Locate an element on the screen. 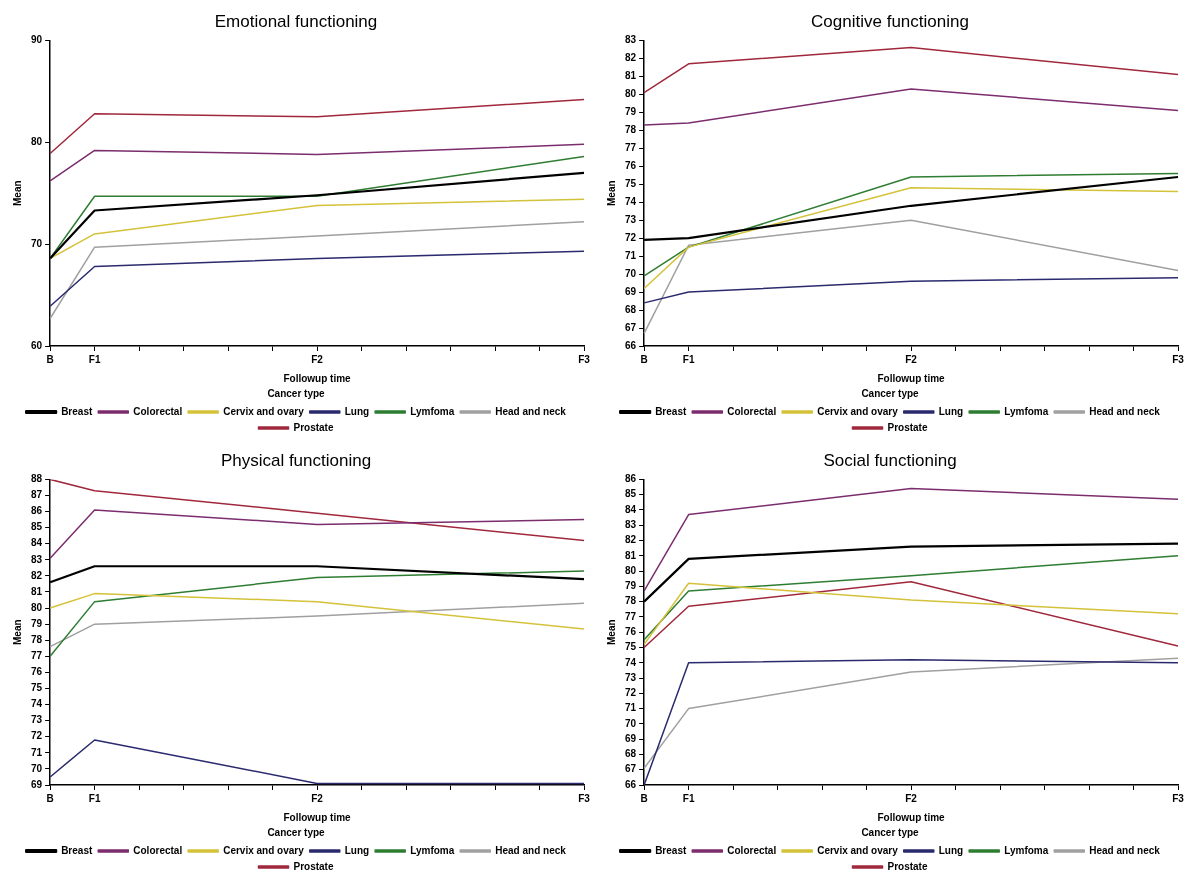 This screenshot has height=896, width=1201. y-tick-label: 83 is located at coordinates (37, 559).